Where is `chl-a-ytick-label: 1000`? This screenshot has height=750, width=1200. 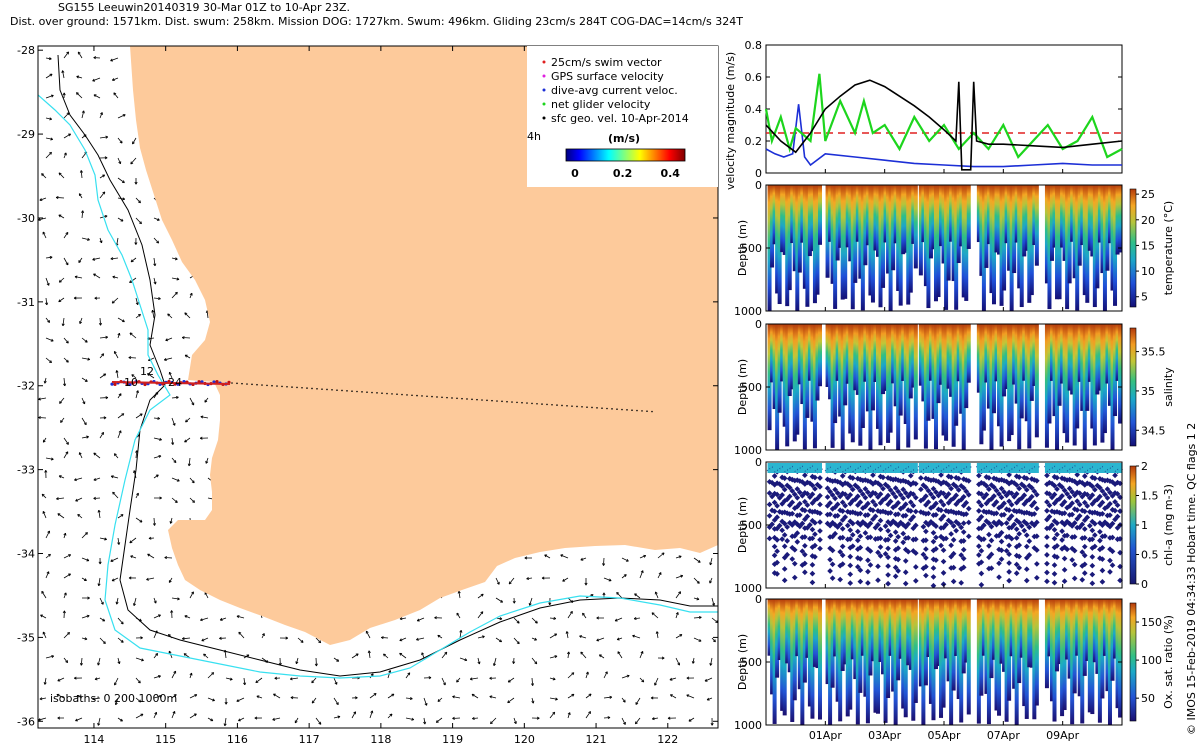
chl-a-ytick-label: 1000 is located at coordinates (748, 588).